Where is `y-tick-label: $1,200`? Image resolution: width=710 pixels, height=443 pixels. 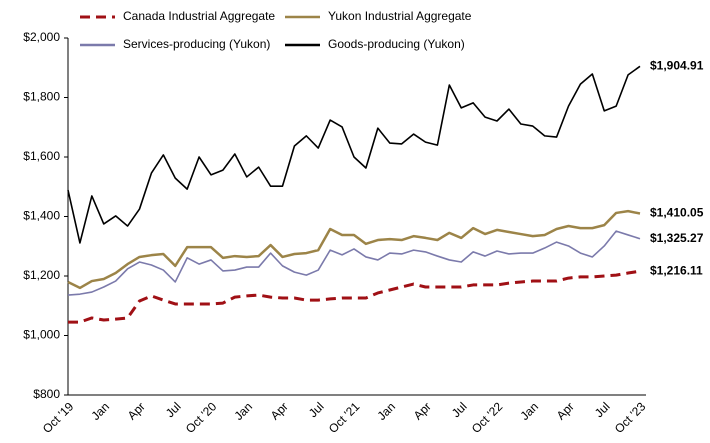 y-tick-label: $1,200 is located at coordinates (41, 275).